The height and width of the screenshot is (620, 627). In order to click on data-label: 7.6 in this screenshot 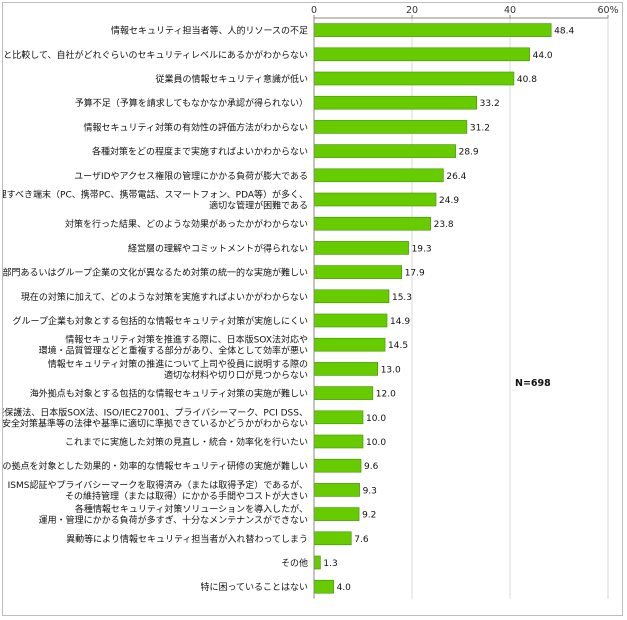, I will do `click(361, 540)`.